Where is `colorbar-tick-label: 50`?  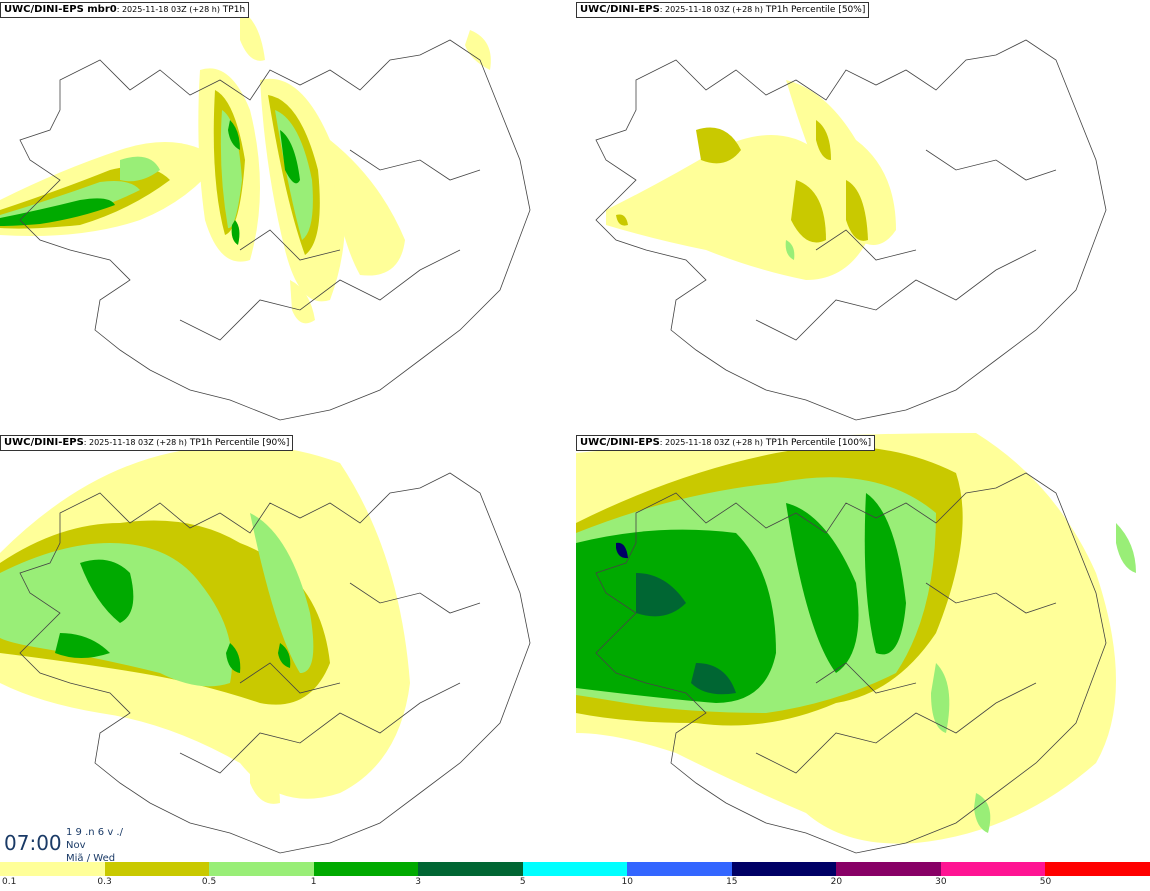
colorbar-tick-label: 50 is located at coordinates (1045, 882).